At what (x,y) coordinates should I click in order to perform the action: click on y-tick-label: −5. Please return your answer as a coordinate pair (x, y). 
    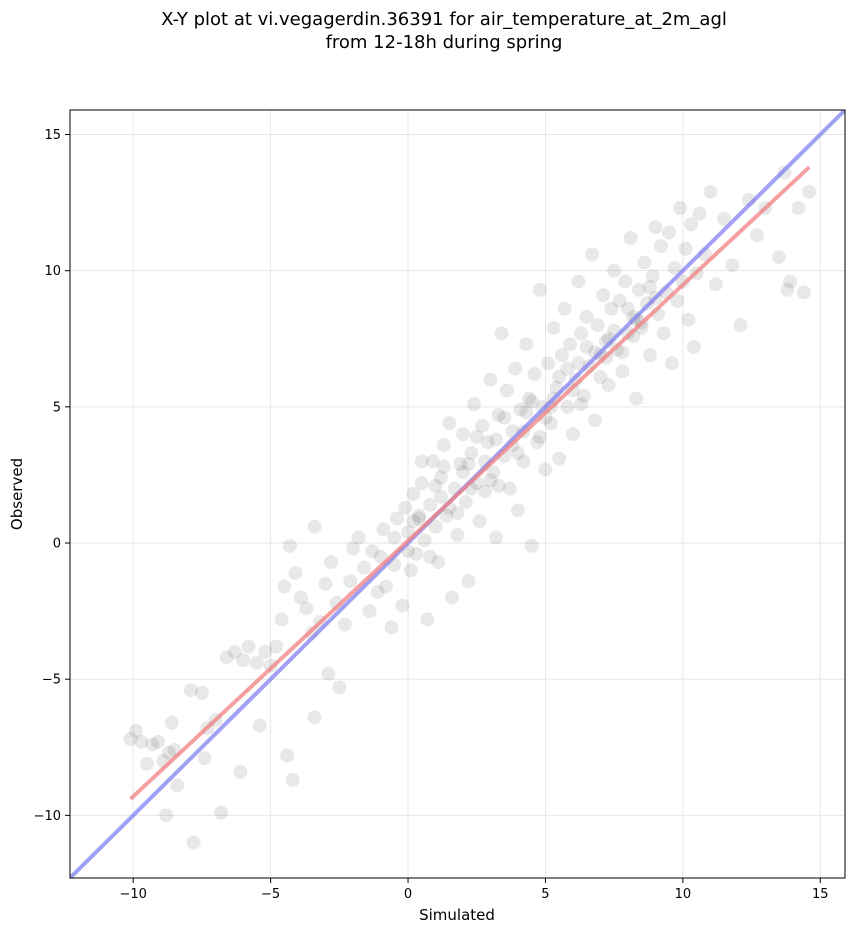
    Looking at the image, I should click on (51, 680).